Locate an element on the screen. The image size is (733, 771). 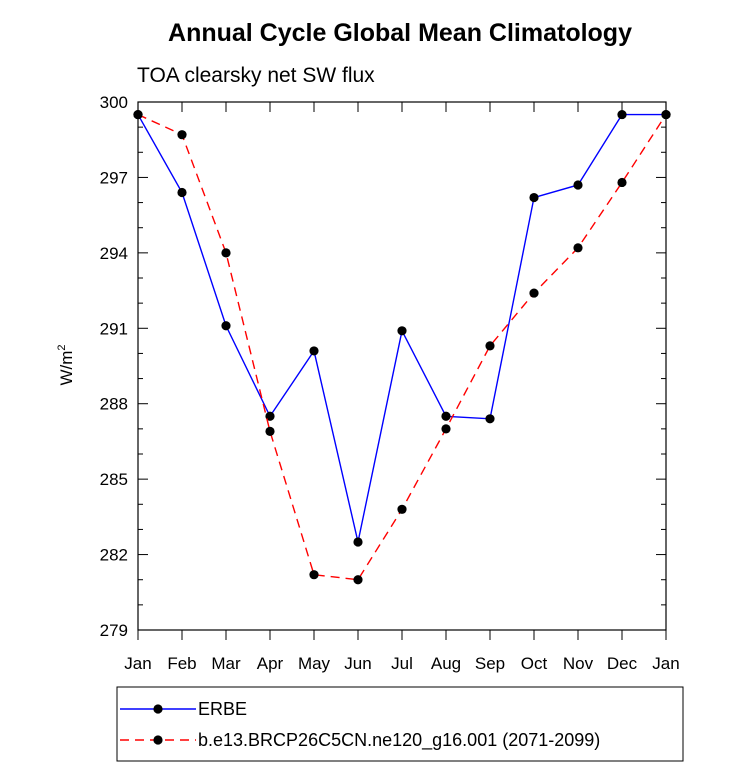
legend-marker-model is located at coordinates (158, 740).